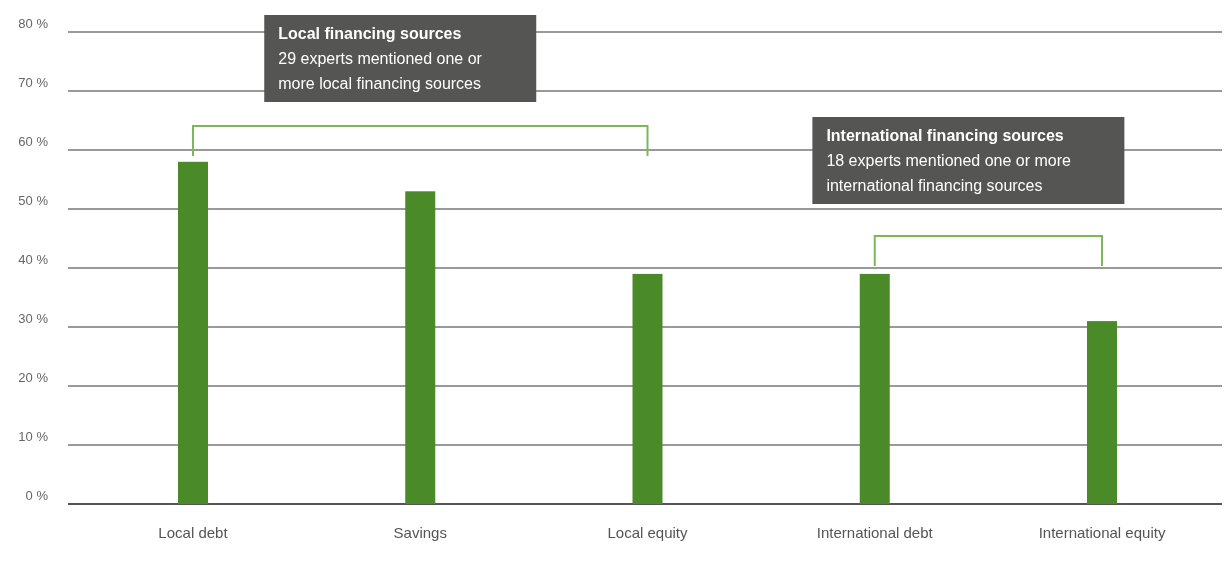  What do you see at coordinates (33, 377) in the screenshot?
I see `y-tick-label: 20 %` at bounding box center [33, 377].